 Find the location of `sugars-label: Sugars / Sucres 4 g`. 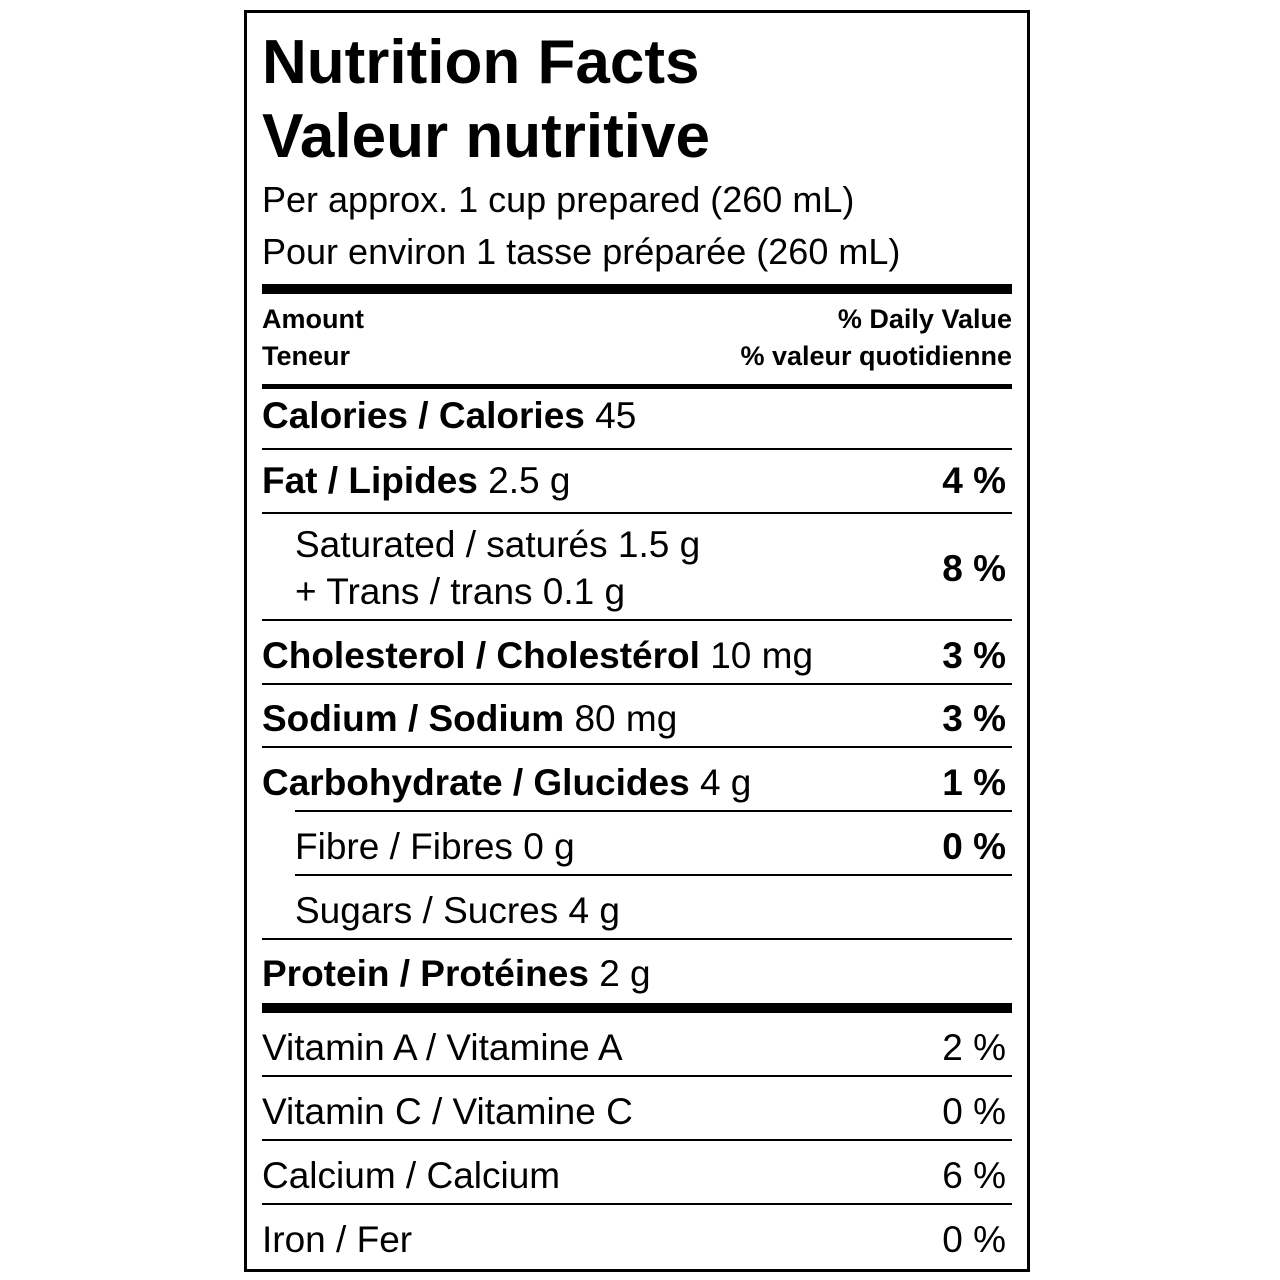

sugars-label: Sugars / Sucres 4 g is located at coordinates (457, 910).